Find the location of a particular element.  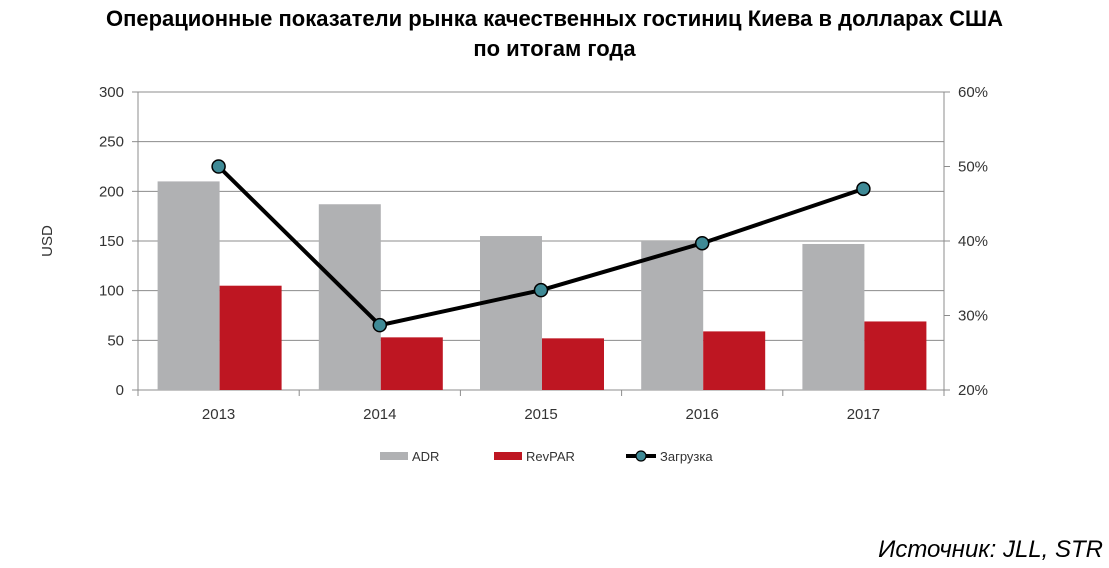

y2-tick-label: 50% is located at coordinates (973, 167).